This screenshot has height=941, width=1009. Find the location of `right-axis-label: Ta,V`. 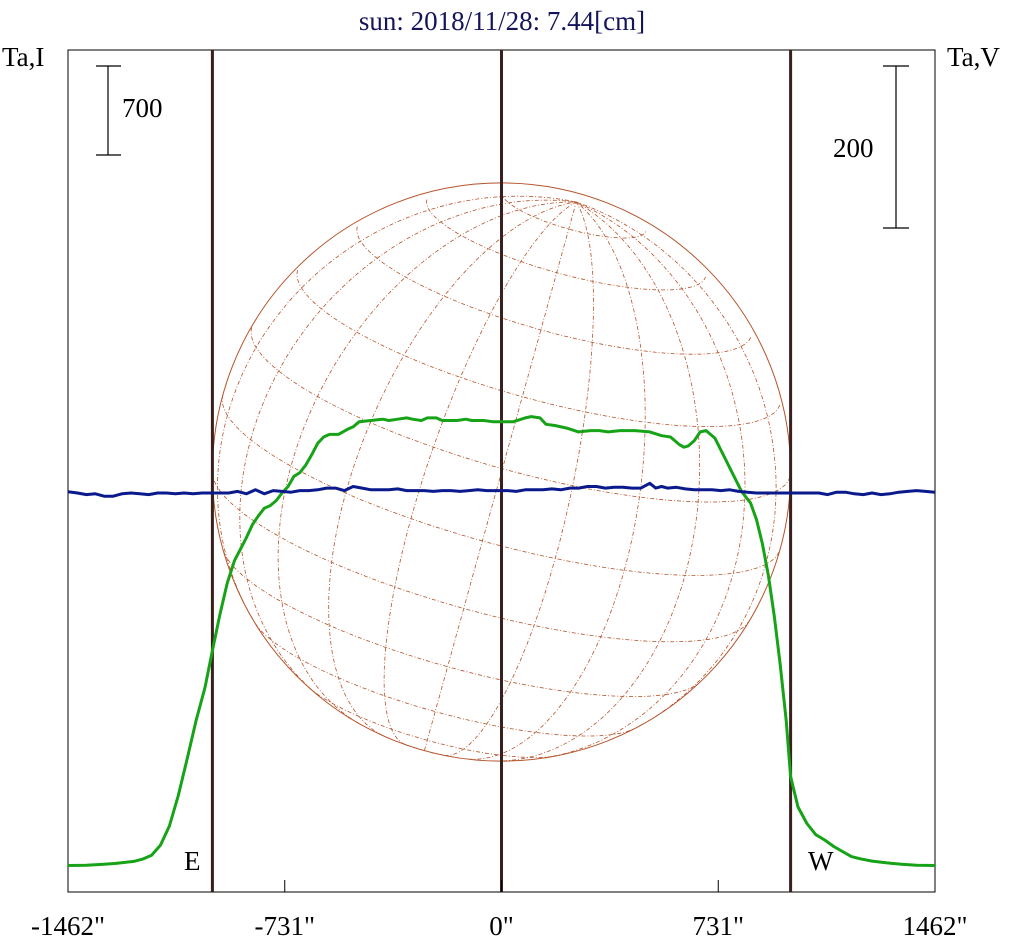

right-axis-label: Ta,V is located at coordinates (973, 57).